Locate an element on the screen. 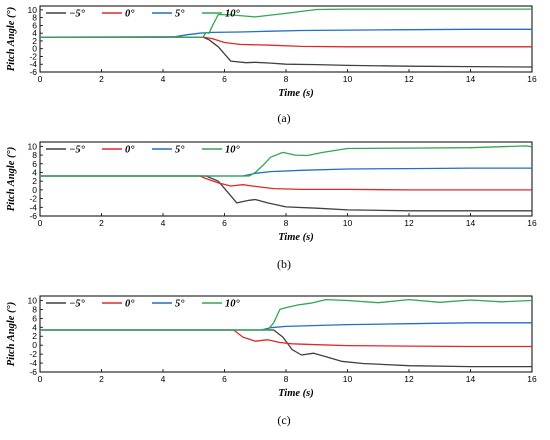 The height and width of the screenshot is (440, 550). panel-caption: (c) is located at coordinates (283, 420).